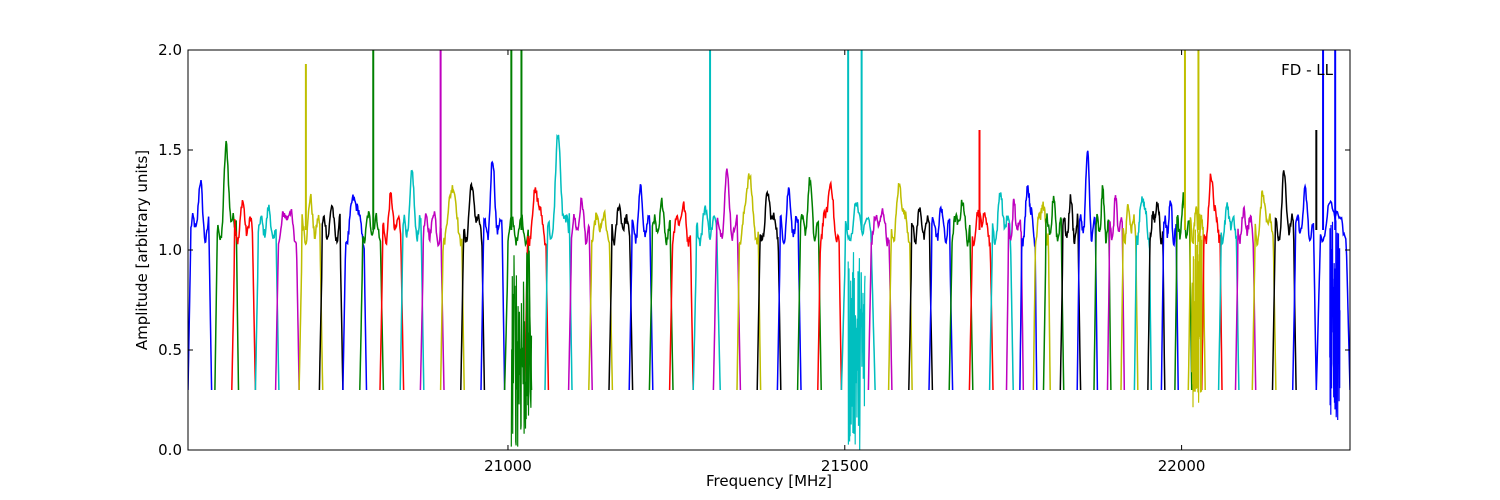 This screenshot has width=1500, height=500. I want to click on x-tick-label: 22000, so click(1182, 466).